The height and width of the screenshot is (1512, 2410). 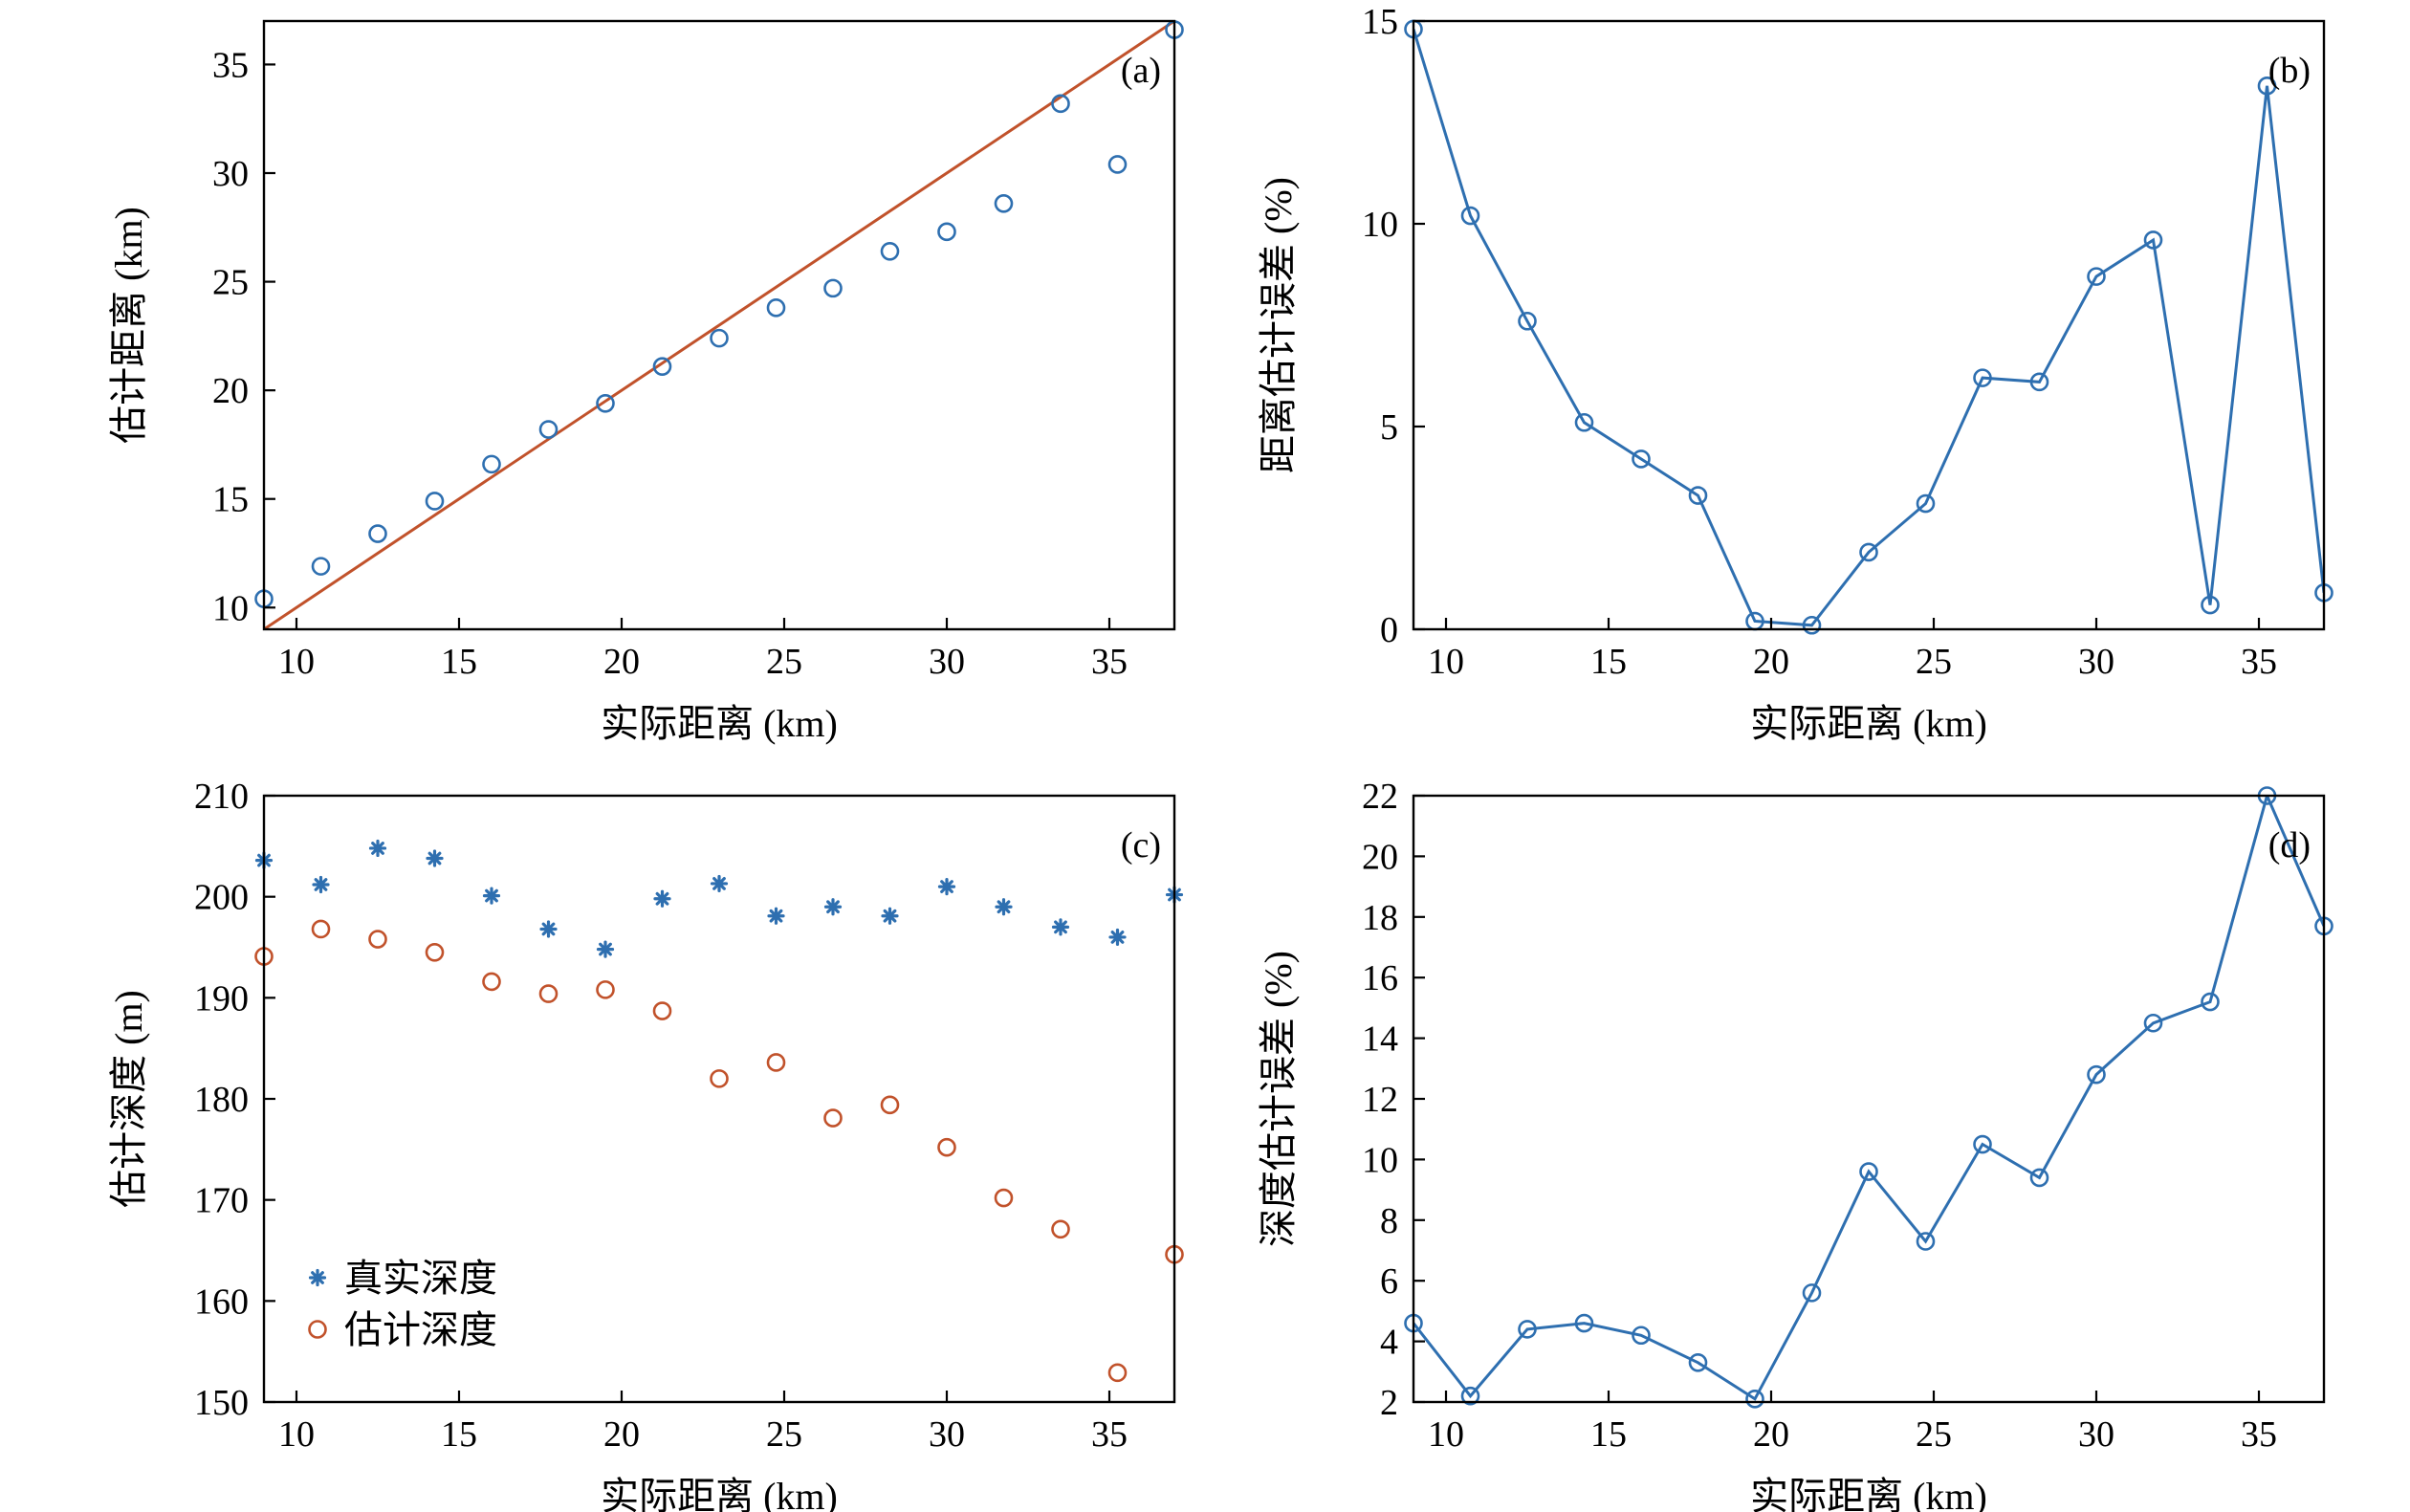 What do you see at coordinates (1279, 325) in the screenshot?
I see `y-axis-label: 距离估计误差 (%)` at bounding box center [1279, 325].